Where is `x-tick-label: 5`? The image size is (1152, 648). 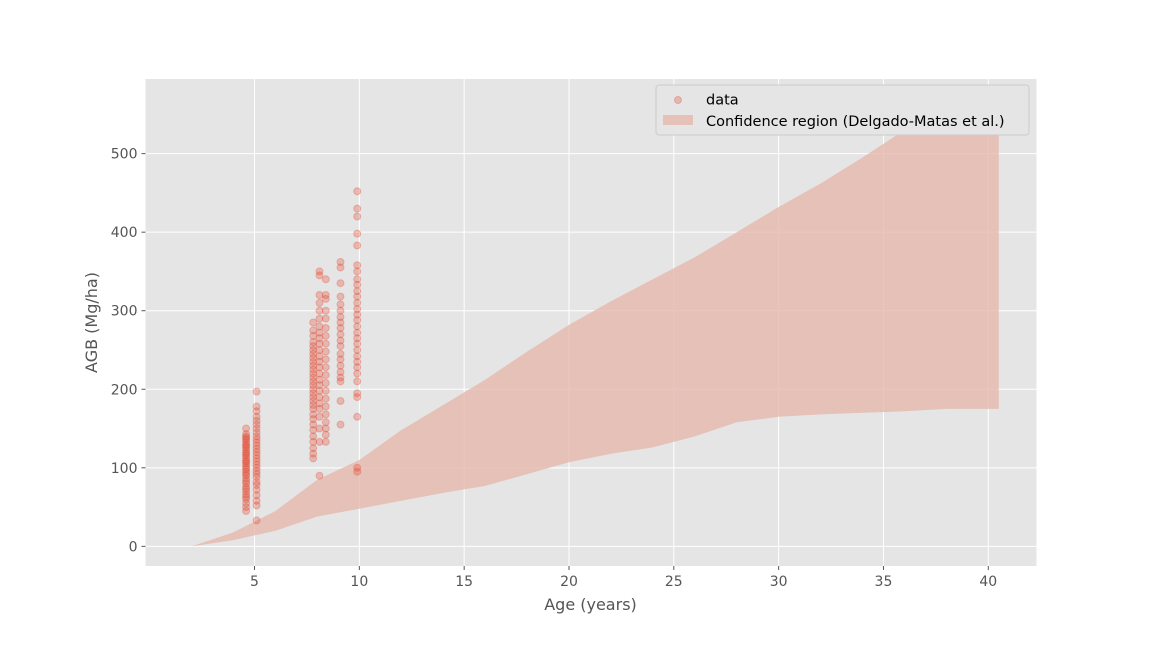
x-tick-label: 5 is located at coordinates (254, 582).